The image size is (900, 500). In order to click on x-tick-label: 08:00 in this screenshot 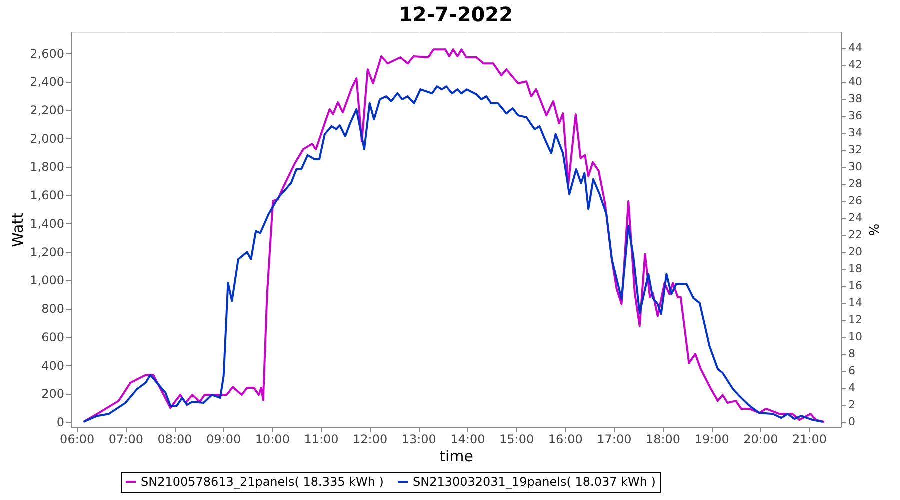, I will do `click(175, 439)`.